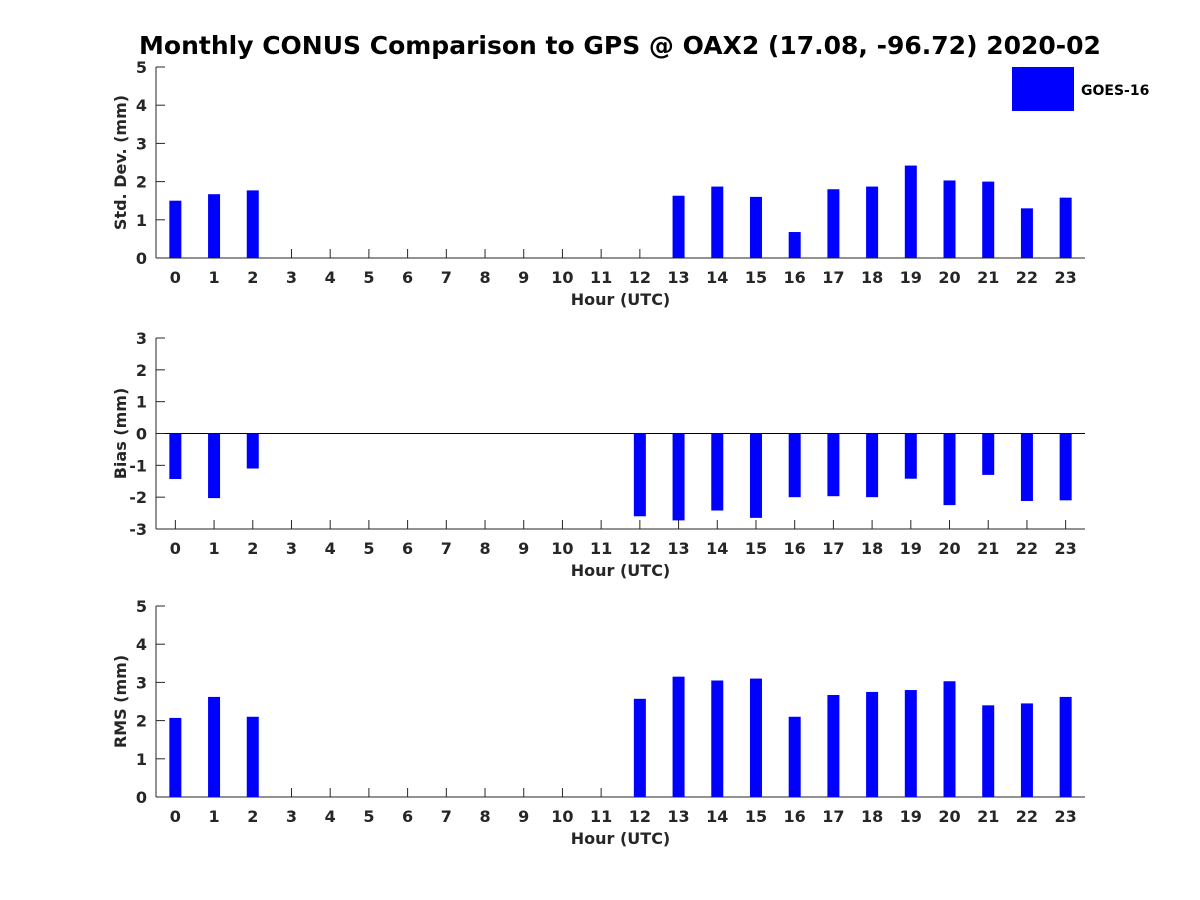 The height and width of the screenshot is (900, 1200). I want to click on y-tick-label: -2, so click(138, 497).